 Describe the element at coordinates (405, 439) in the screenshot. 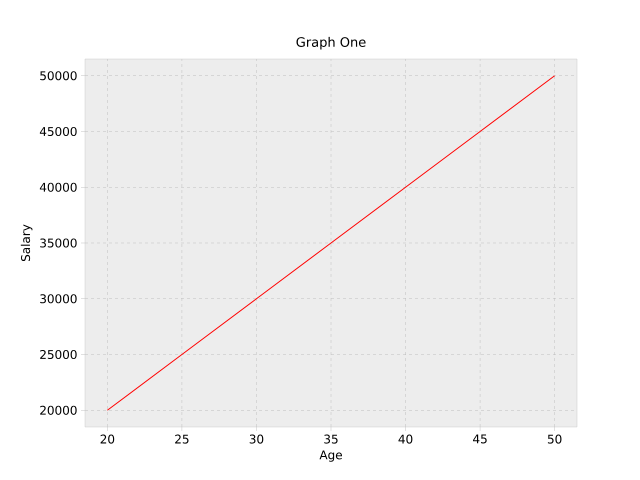

I see `x-tick-label: 40` at that location.